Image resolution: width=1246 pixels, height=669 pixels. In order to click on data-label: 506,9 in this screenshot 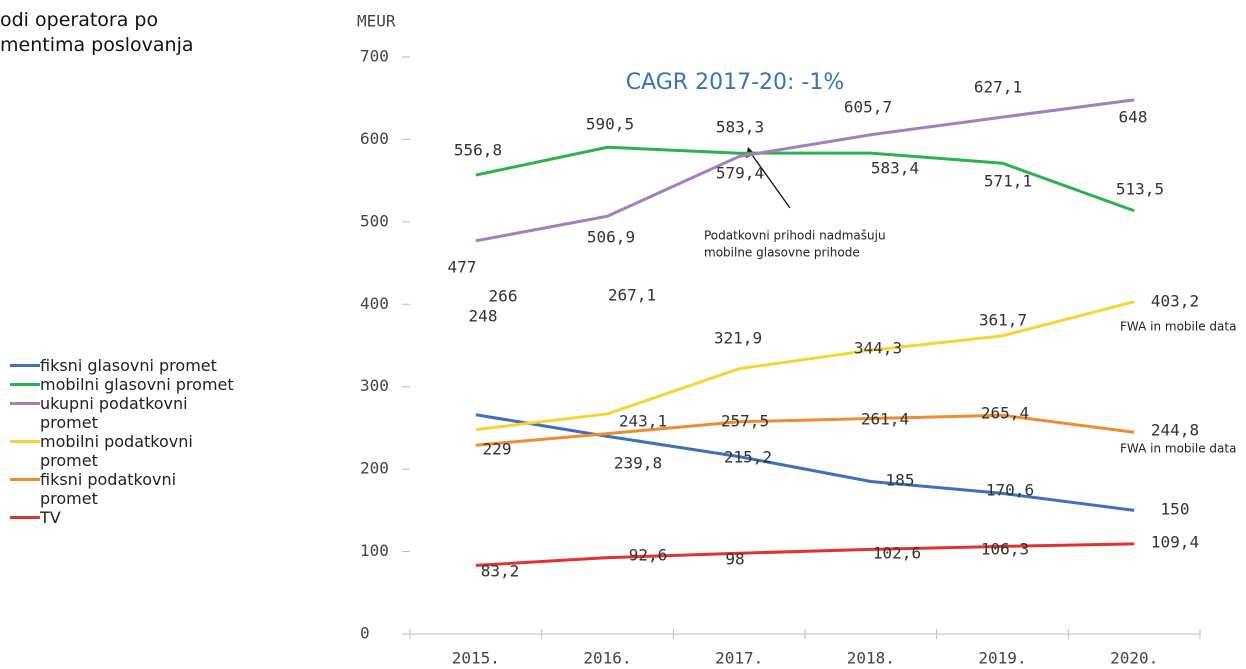, I will do `click(611, 237)`.